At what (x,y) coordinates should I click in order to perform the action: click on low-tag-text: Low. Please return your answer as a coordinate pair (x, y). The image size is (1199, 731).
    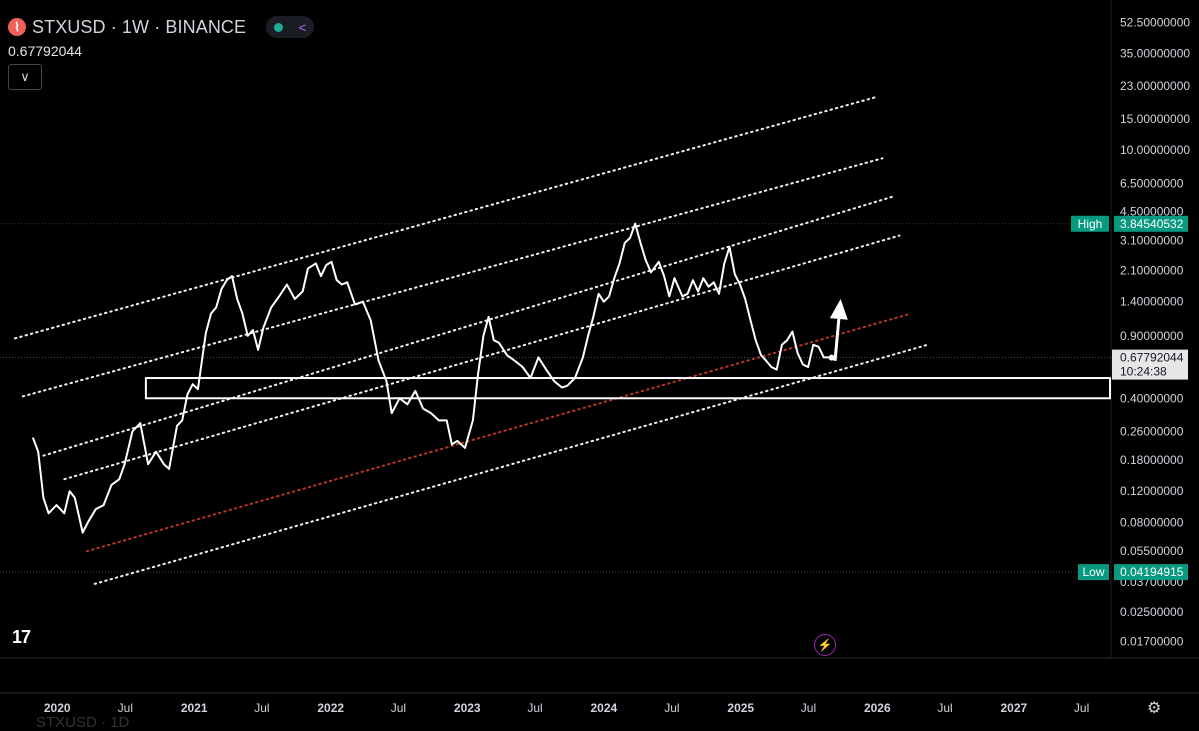
    Looking at the image, I should click on (1093, 572).